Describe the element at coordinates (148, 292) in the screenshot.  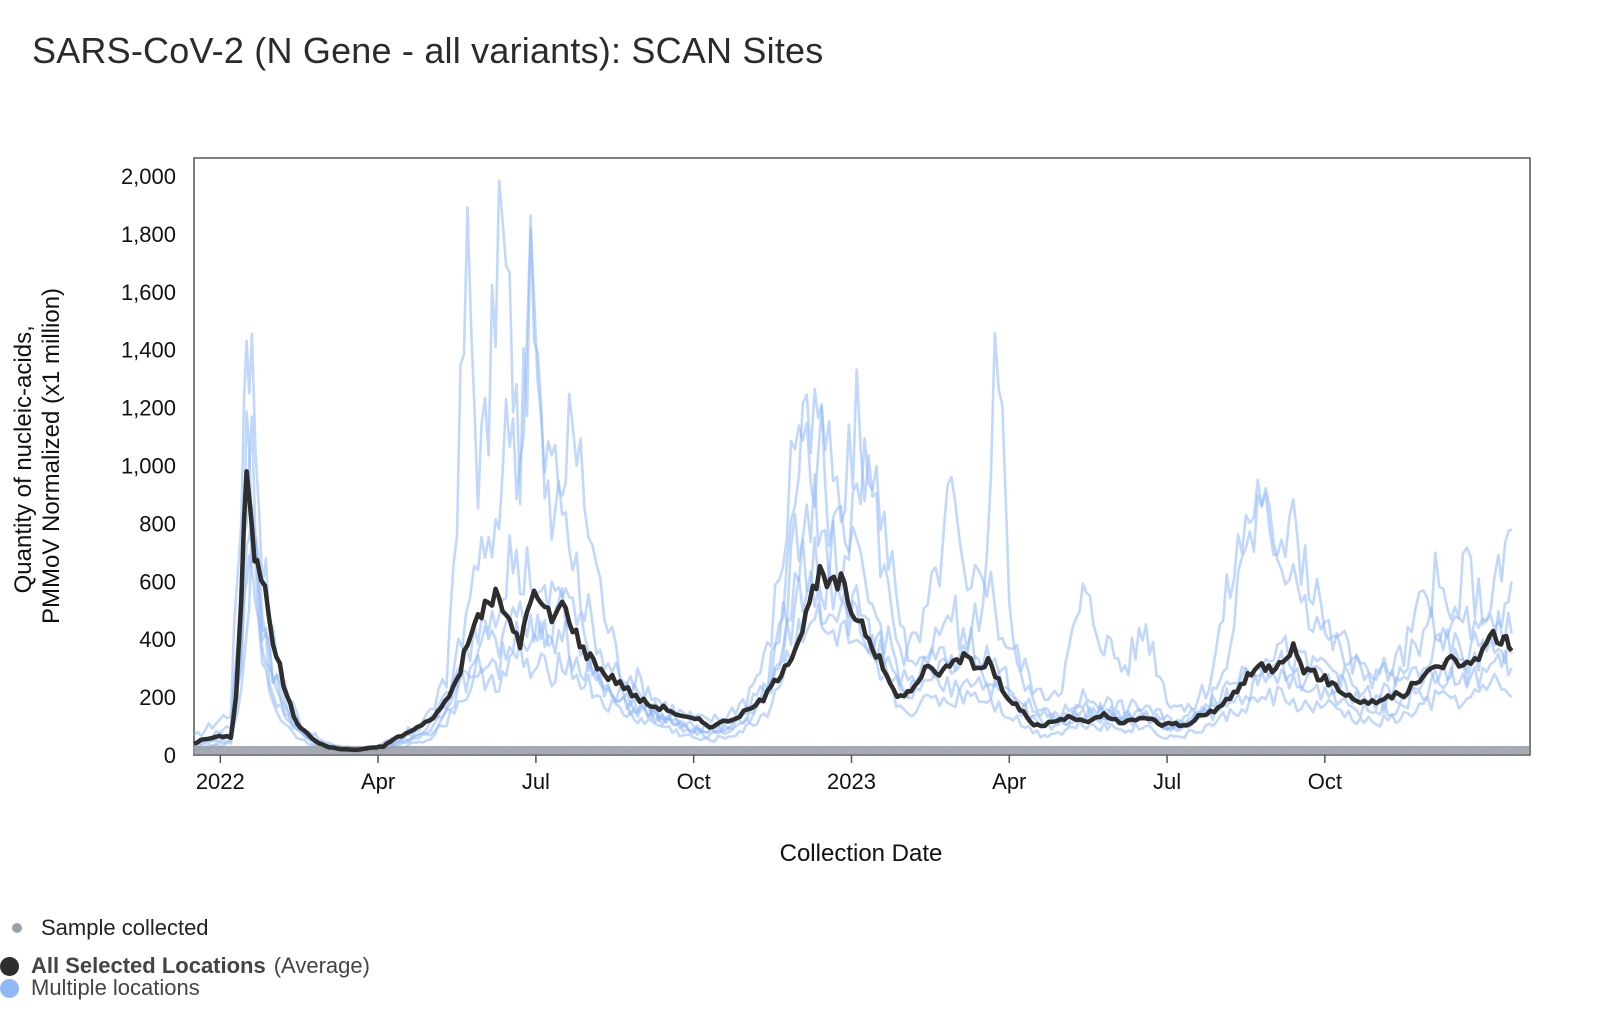
I see `y-tick-label: 1,600` at that location.